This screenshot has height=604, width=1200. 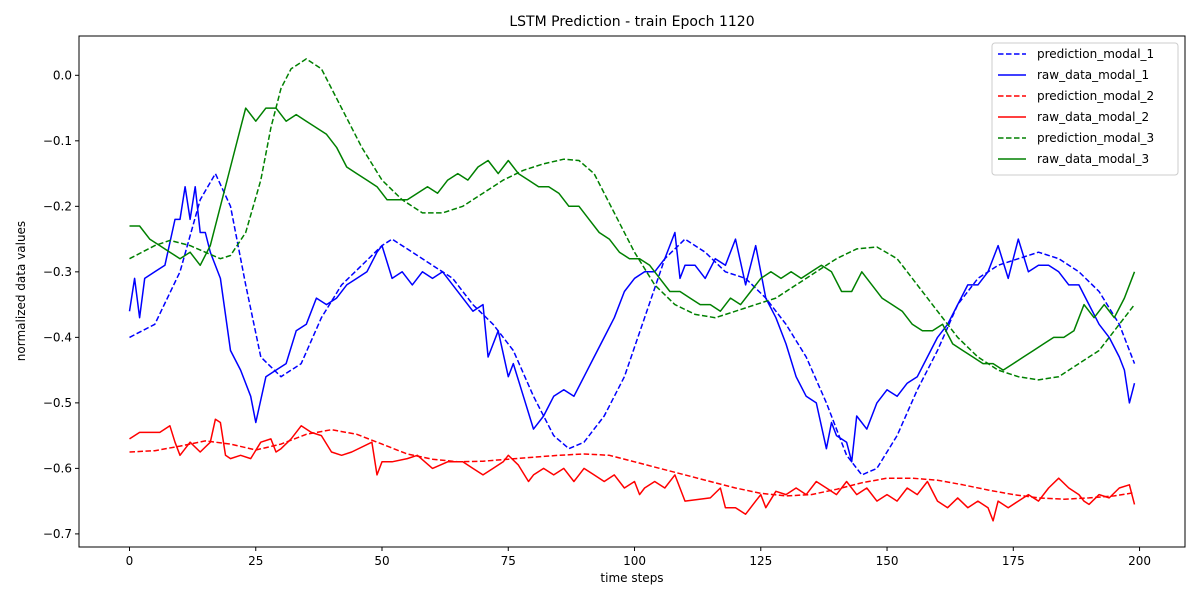 What do you see at coordinates (57, 468) in the screenshot?
I see `y-tick-label: −0.6` at bounding box center [57, 468].